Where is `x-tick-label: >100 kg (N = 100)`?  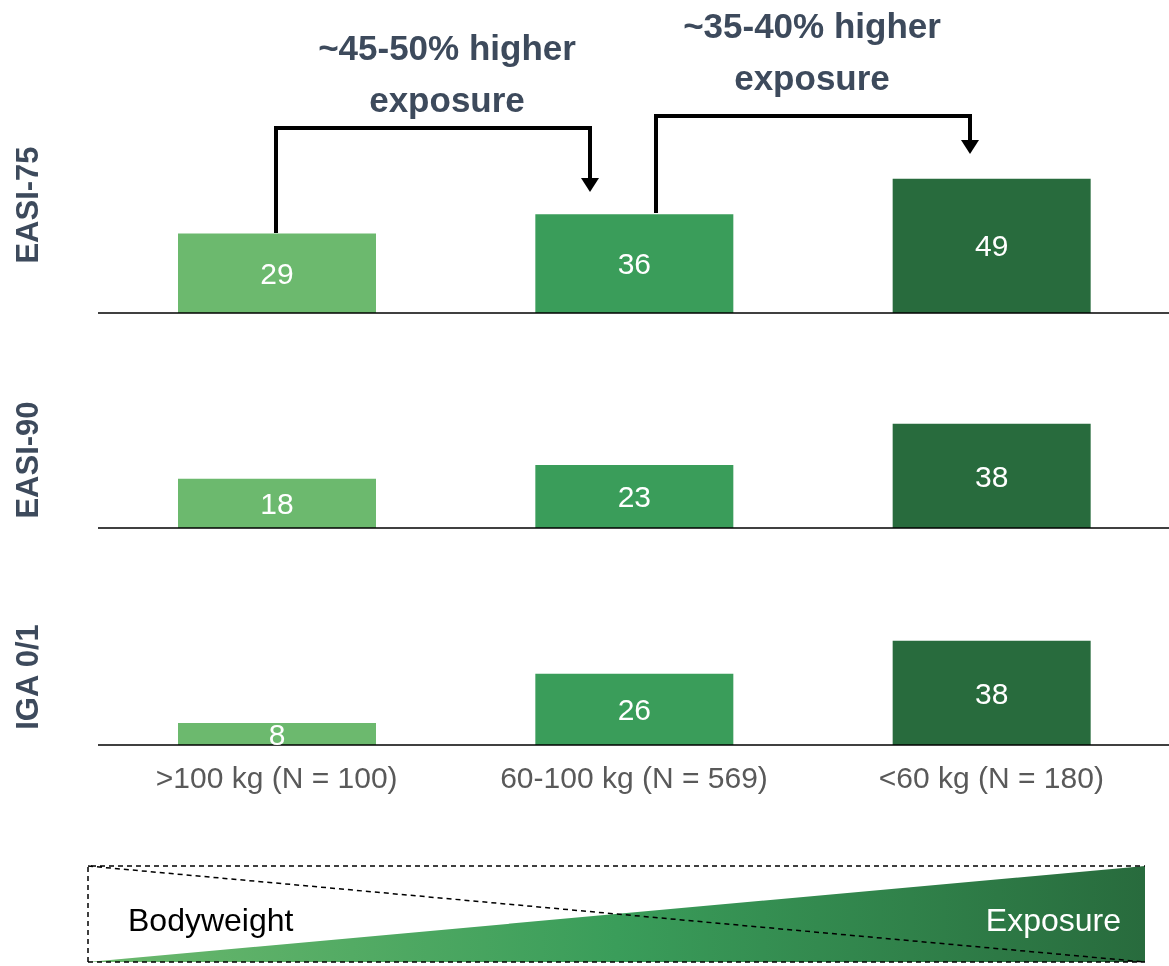
x-tick-label: >100 kg (N = 100) is located at coordinates (276, 778).